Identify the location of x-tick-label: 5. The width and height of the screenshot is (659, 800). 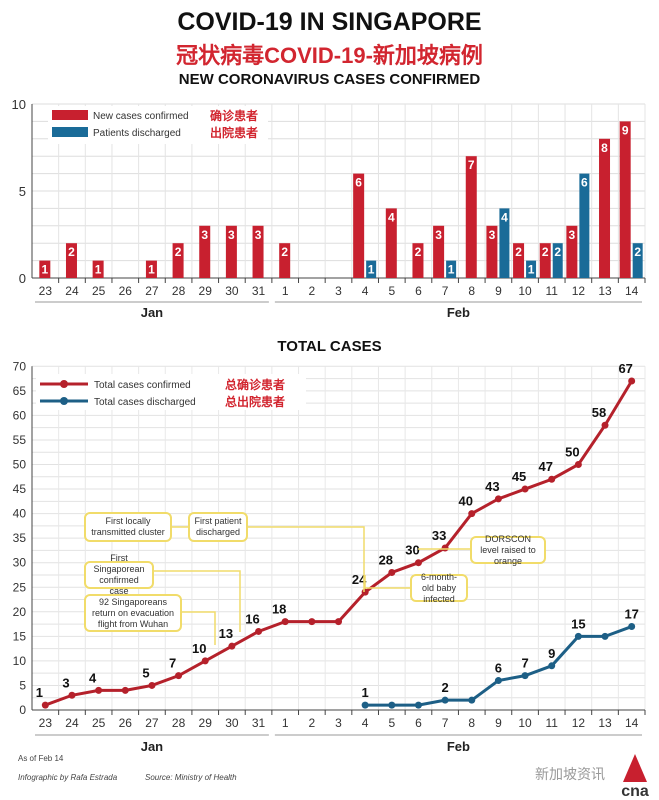
(391, 723).